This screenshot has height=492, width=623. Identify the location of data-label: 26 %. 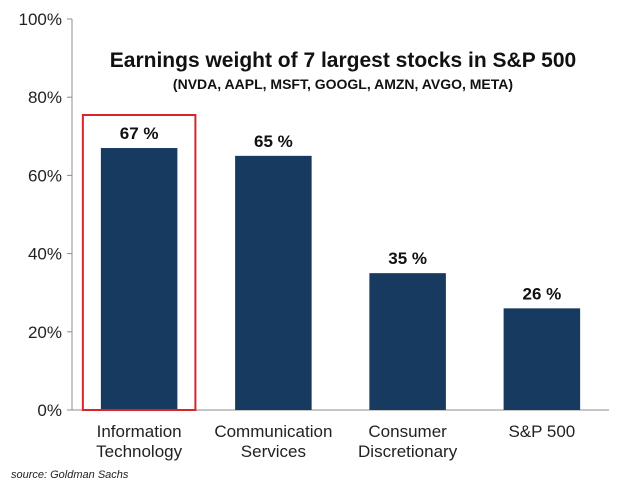
(542, 293).